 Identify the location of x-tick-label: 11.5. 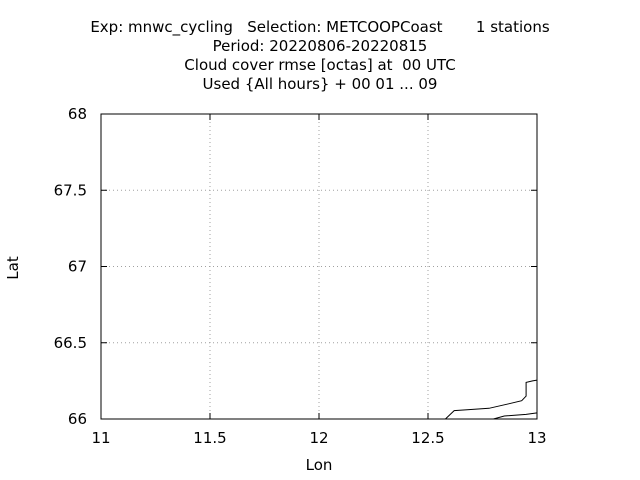
(209, 438).